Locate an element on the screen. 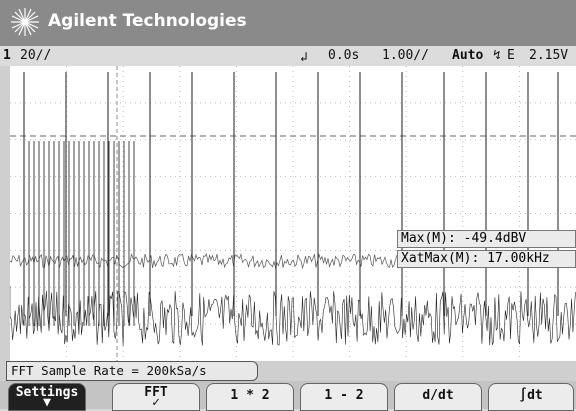 The image size is (576, 411). message-bar: FFT Sample Rate = 200kSa/s is located at coordinates (132, 371).